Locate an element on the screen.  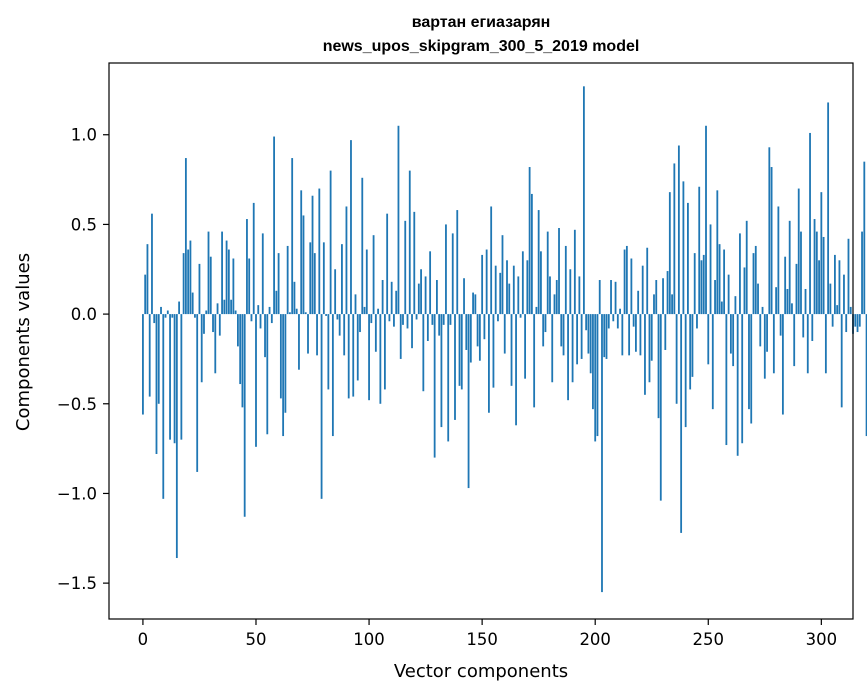
x-tick-label: 0 is located at coordinates (143, 639).